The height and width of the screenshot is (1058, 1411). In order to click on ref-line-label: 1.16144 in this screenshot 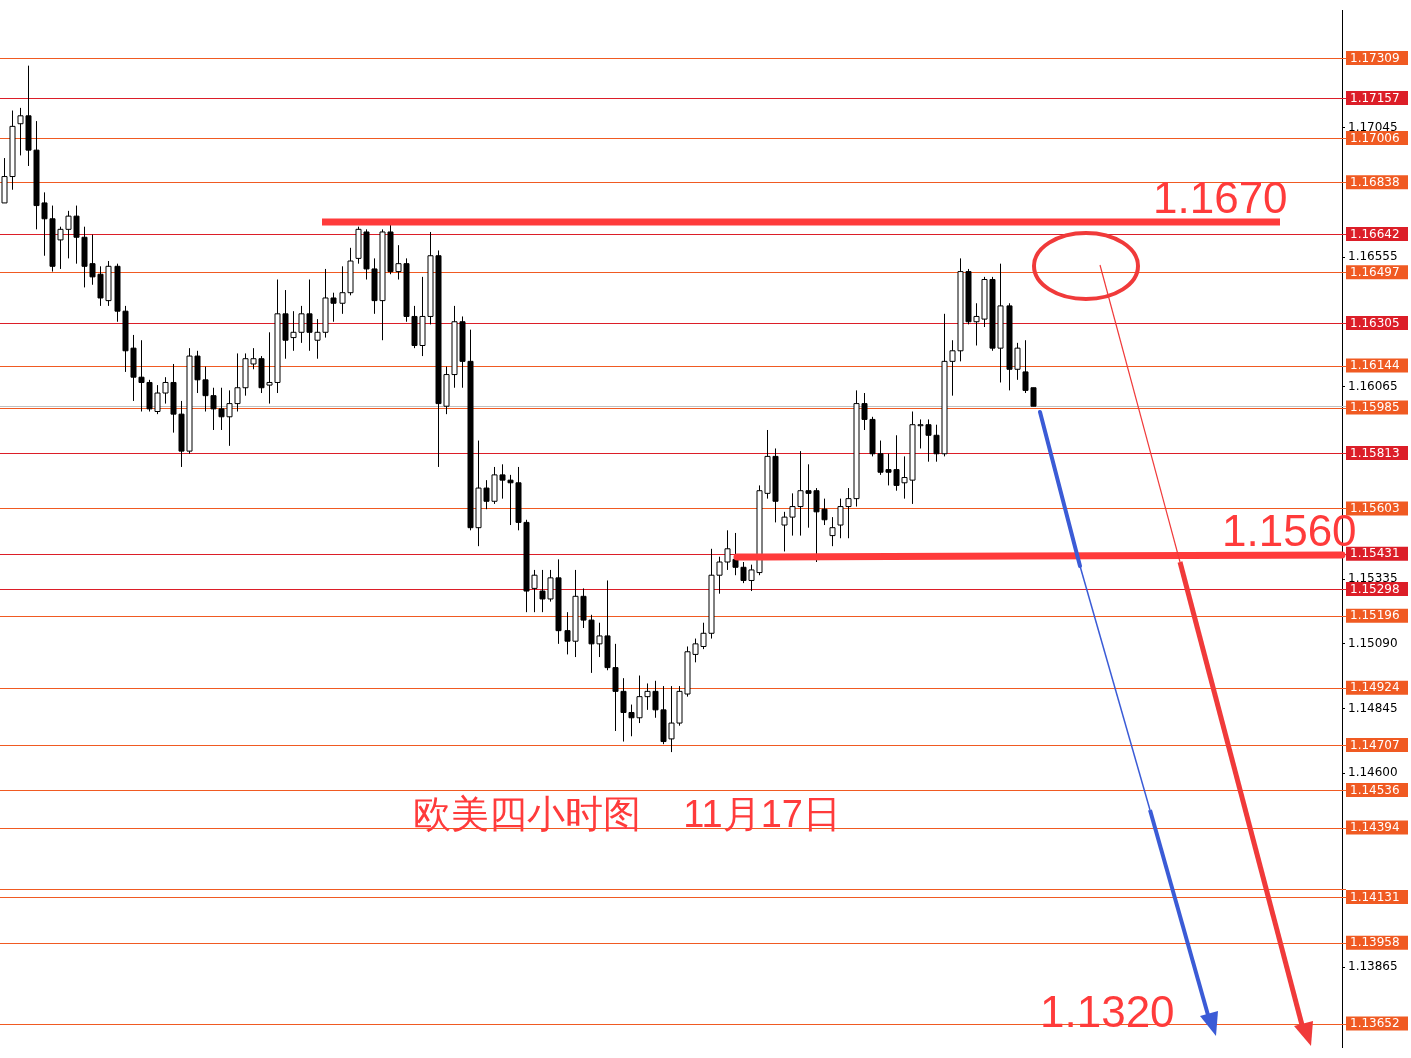, I will do `click(1375, 365)`.